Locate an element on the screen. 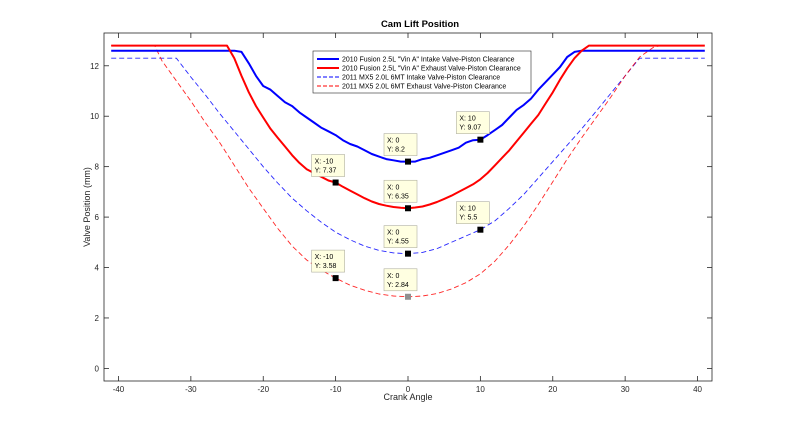  legend-box is located at coordinates (422, 72).